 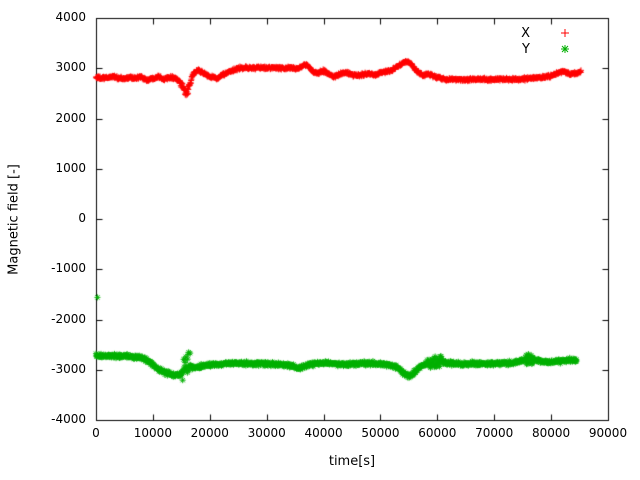 I want to click on x-tick-label: 40000, so click(x=323, y=433).